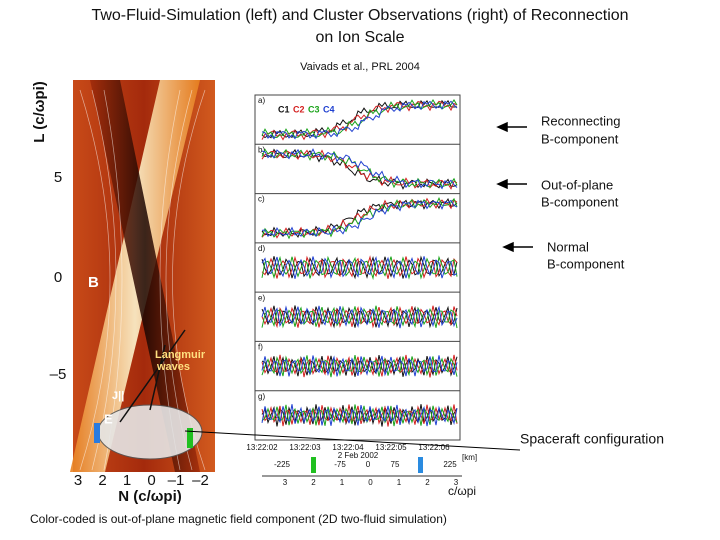 The width and height of the screenshot is (720, 540). What do you see at coordinates (340, 464) in the screenshot?
I see `distance-label: -75` at bounding box center [340, 464].